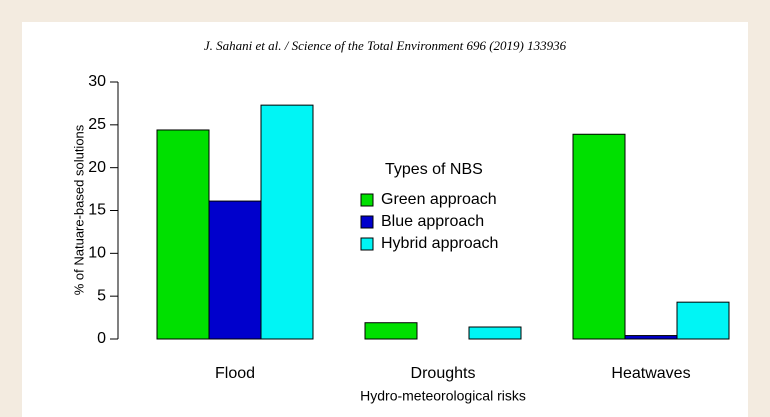 The height and width of the screenshot is (417, 770). What do you see at coordinates (443, 373) in the screenshot?
I see `x-tick-label: Droughts` at bounding box center [443, 373].